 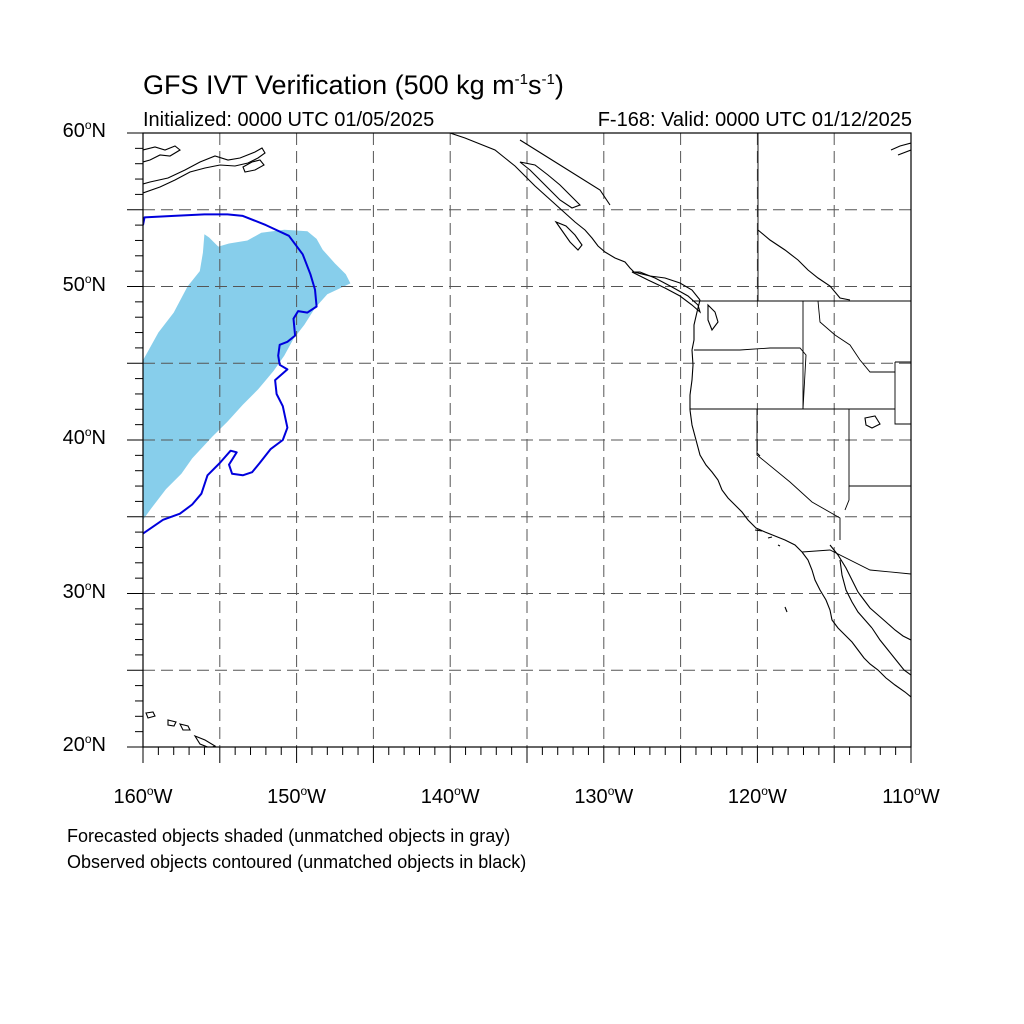 I want to click on hawaii-island-main, so click(x=205, y=740).